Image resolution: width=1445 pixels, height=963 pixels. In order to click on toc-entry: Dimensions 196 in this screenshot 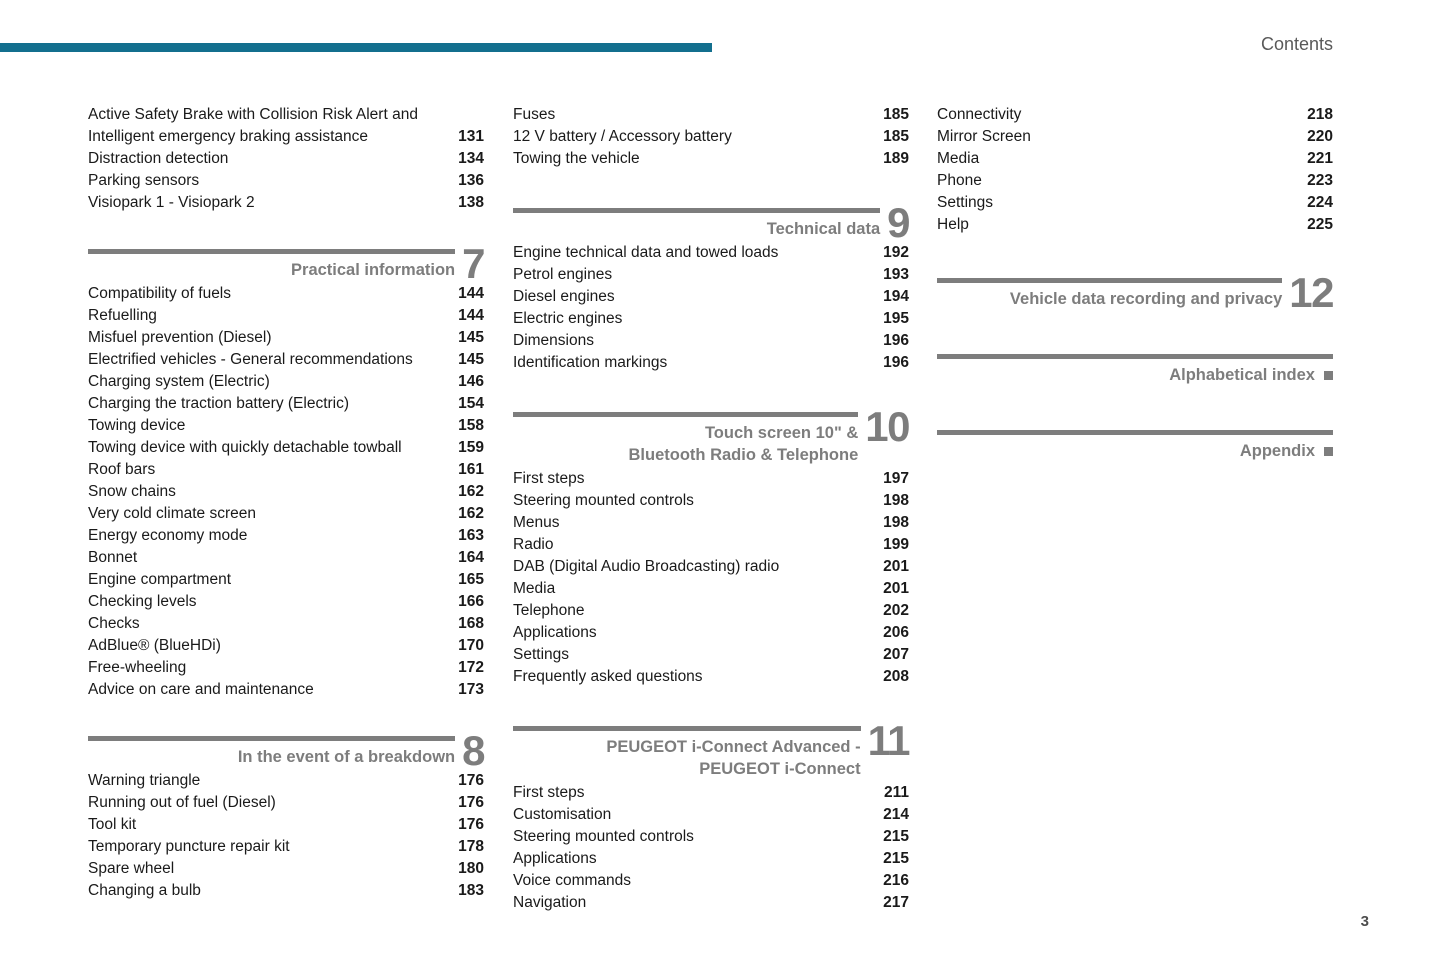, I will do `click(711, 341)`.